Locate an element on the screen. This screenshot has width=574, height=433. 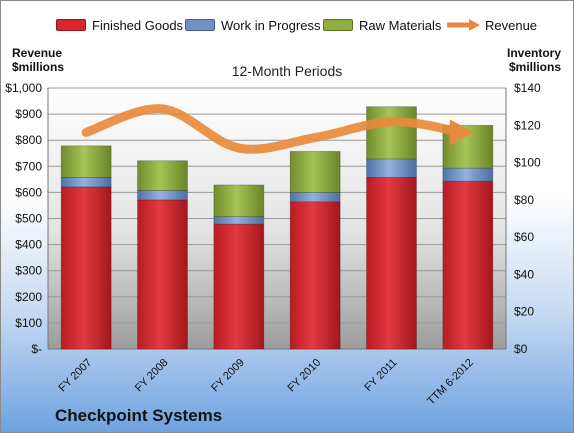
x-tick-label: FY 2009 is located at coordinates (228, 376).